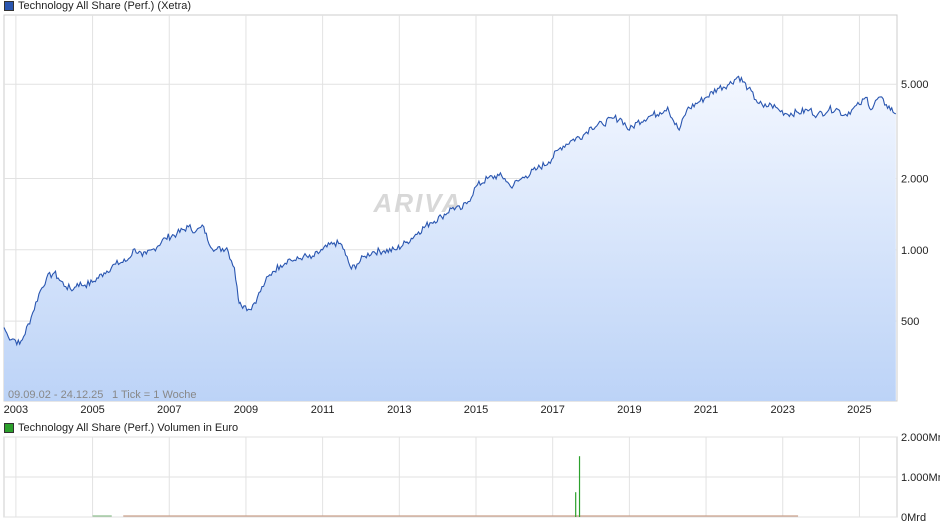 This screenshot has height=526, width=940. Describe the element at coordinates (782, 410) in the screenshot. I see `x-tick-label: 2023` at that location.